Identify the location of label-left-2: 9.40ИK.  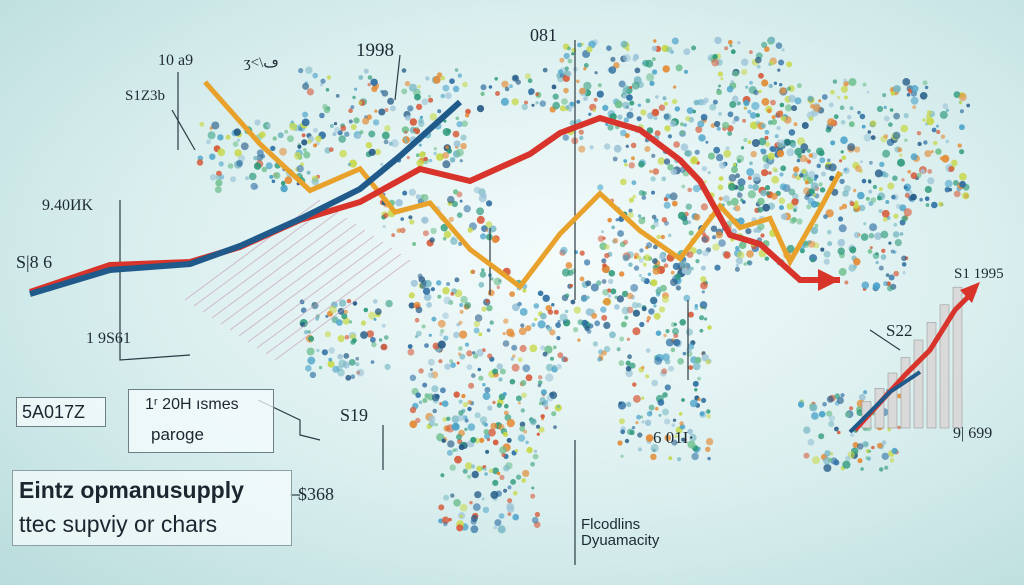
(68, 205).